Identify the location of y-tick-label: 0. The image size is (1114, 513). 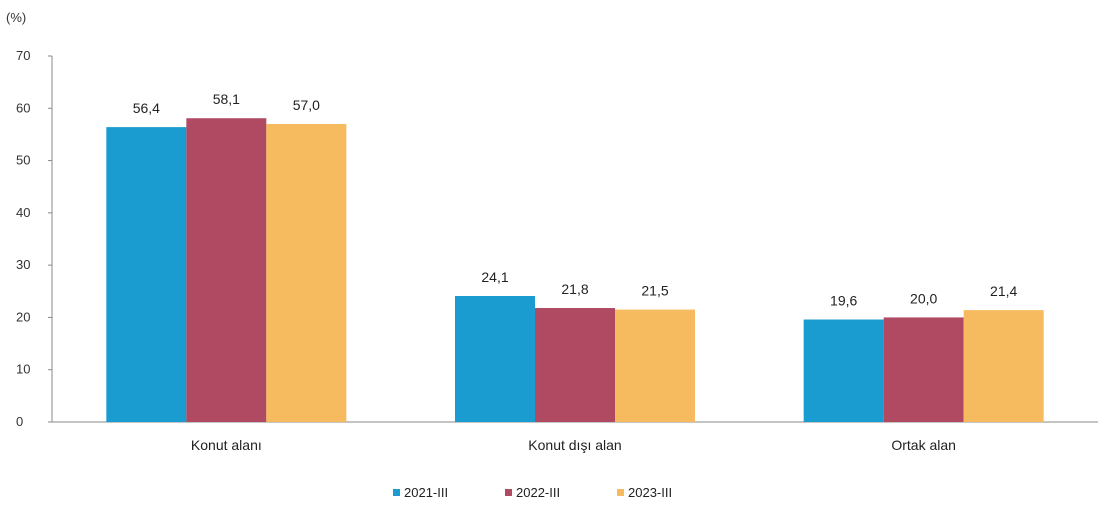
(19, 421).